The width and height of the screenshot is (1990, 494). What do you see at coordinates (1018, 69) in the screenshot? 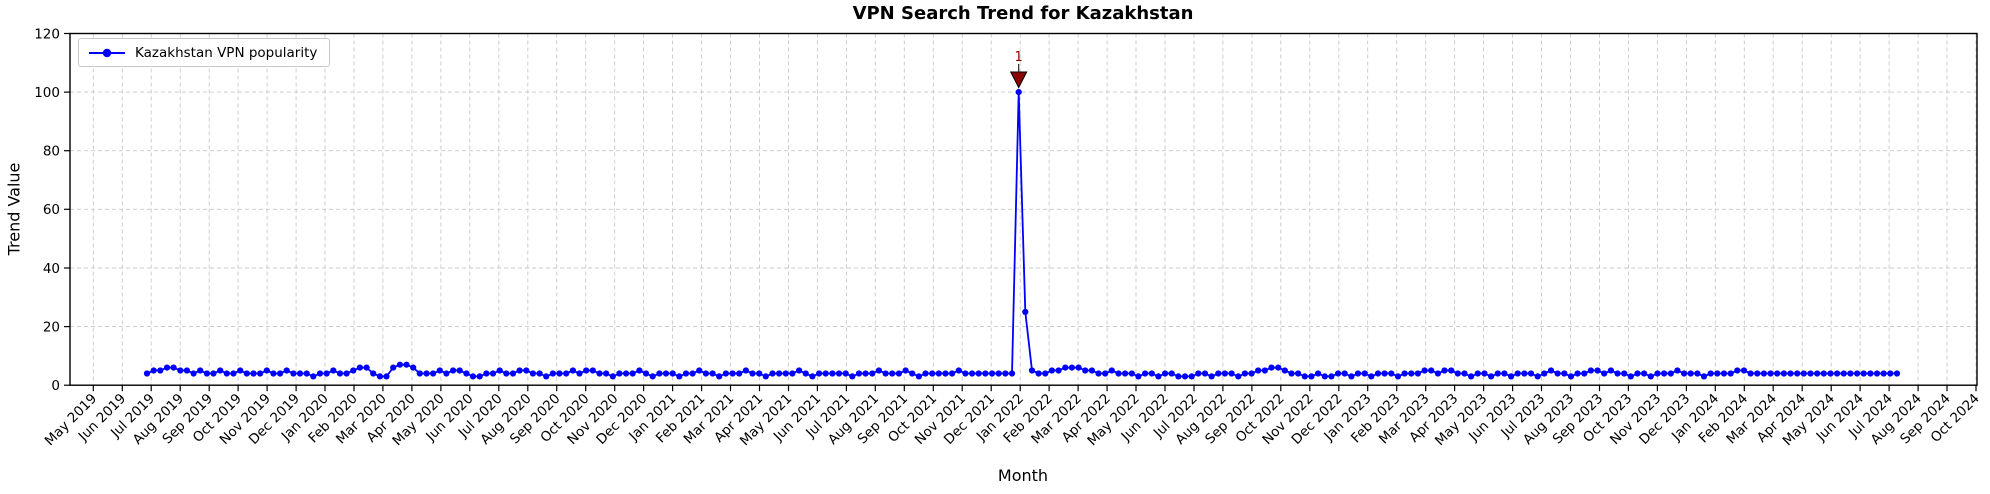
I see `annotation-event-1: 1` at bounding box center [1018, 69].